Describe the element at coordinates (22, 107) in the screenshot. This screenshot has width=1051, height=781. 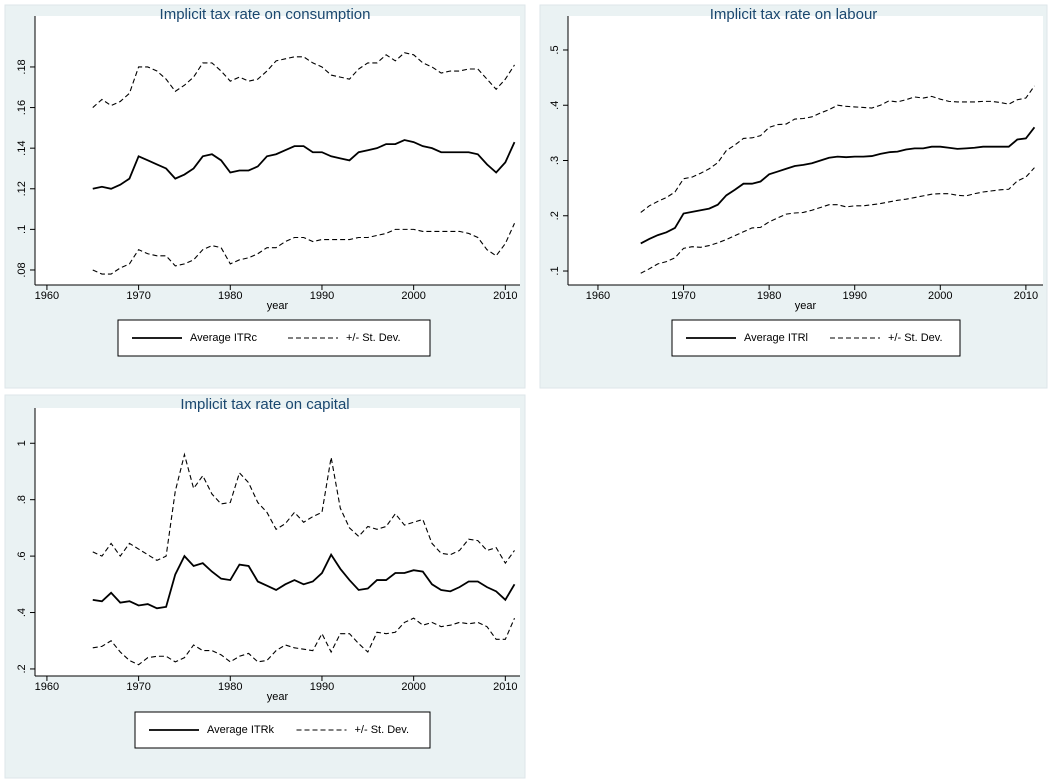
I see `y-tick-label: .16` at that location.